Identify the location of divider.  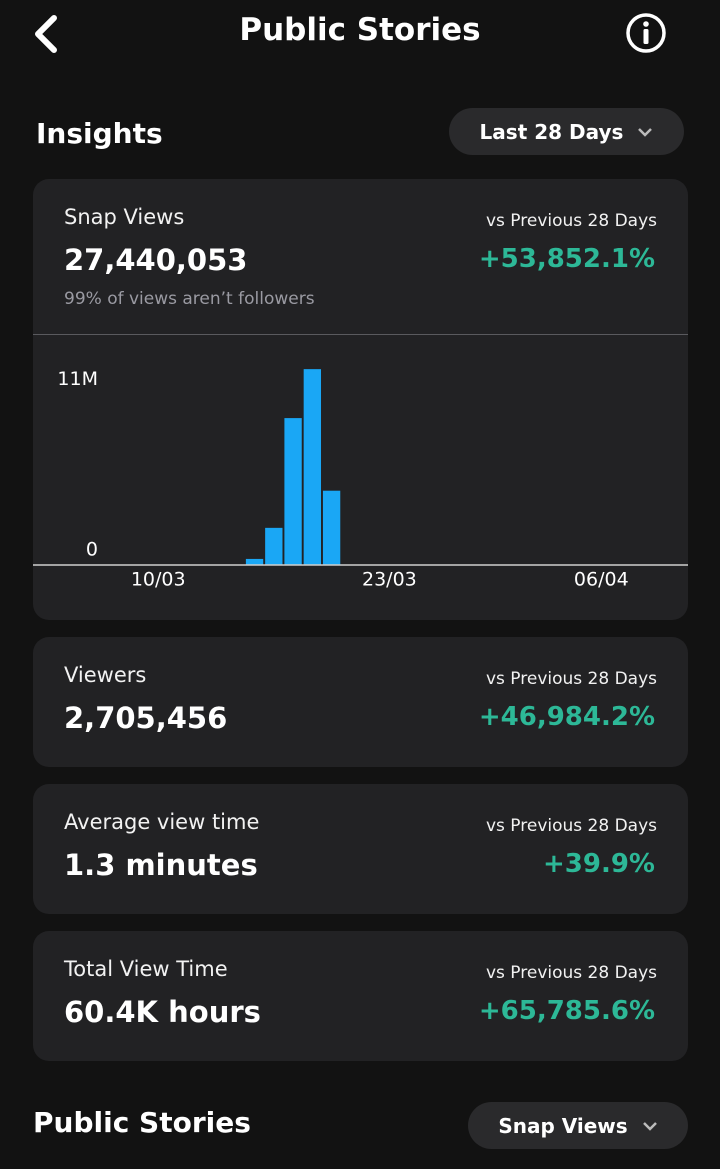
(360, 334).